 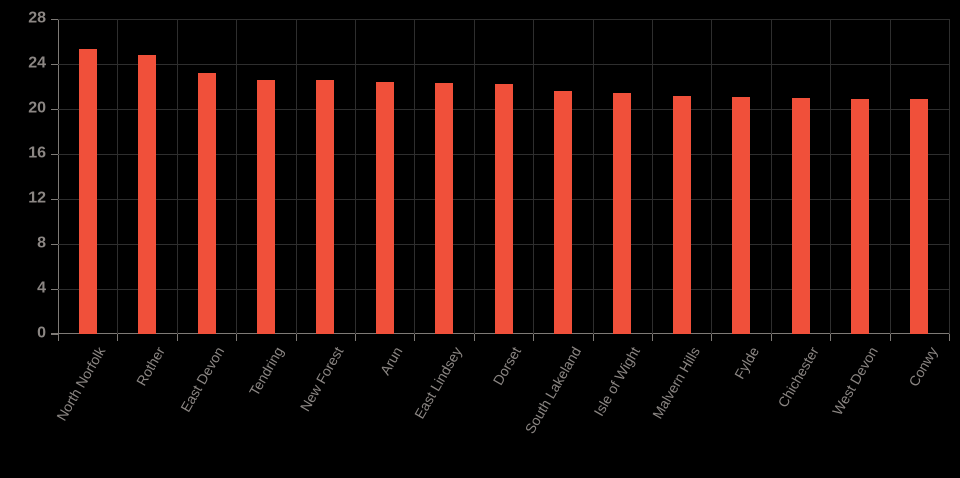 I want to click on y-tick-label: 0, so click(x=41, y=333).